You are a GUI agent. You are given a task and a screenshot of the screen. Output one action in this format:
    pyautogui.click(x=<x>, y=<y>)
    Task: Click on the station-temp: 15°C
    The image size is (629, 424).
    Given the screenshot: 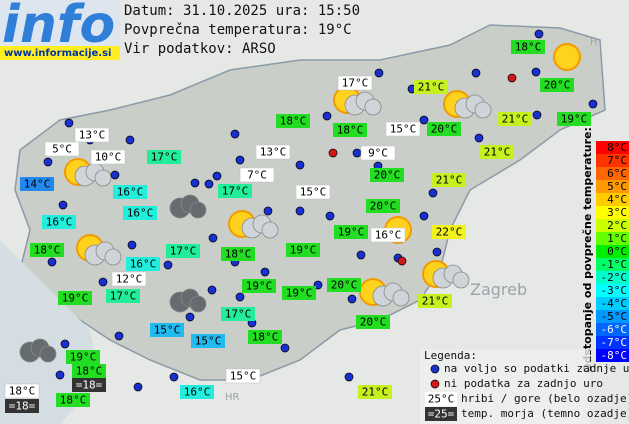 What is the action you would take?
    pyautogui.click(x=208, y=341)
    